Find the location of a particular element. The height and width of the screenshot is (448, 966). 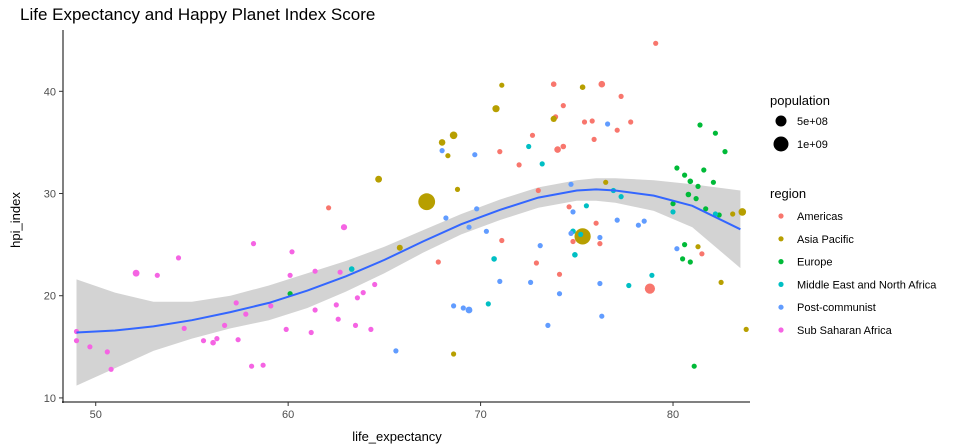

region-legend-title: region is located at coordinates (788, 193).